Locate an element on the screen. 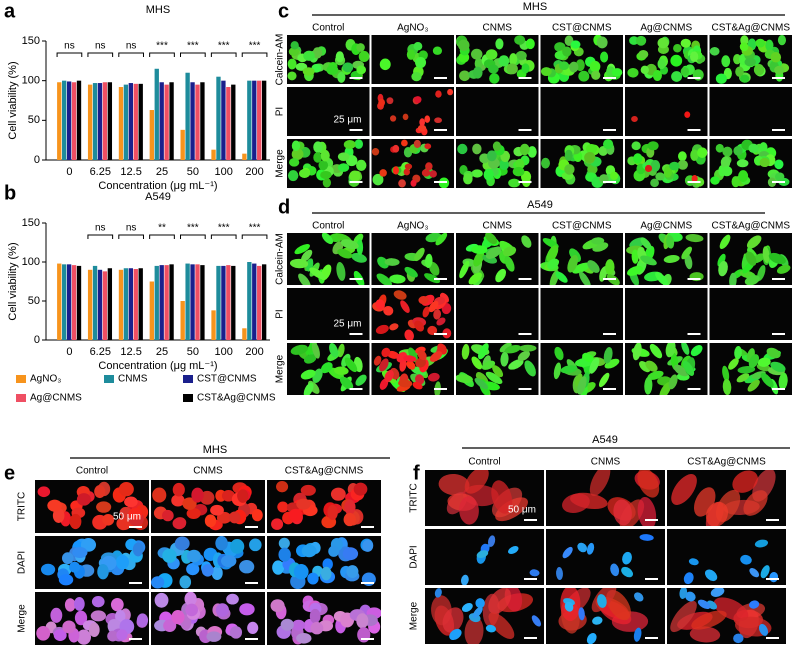  chart-title: MHS is located at coordinates (158, 10).